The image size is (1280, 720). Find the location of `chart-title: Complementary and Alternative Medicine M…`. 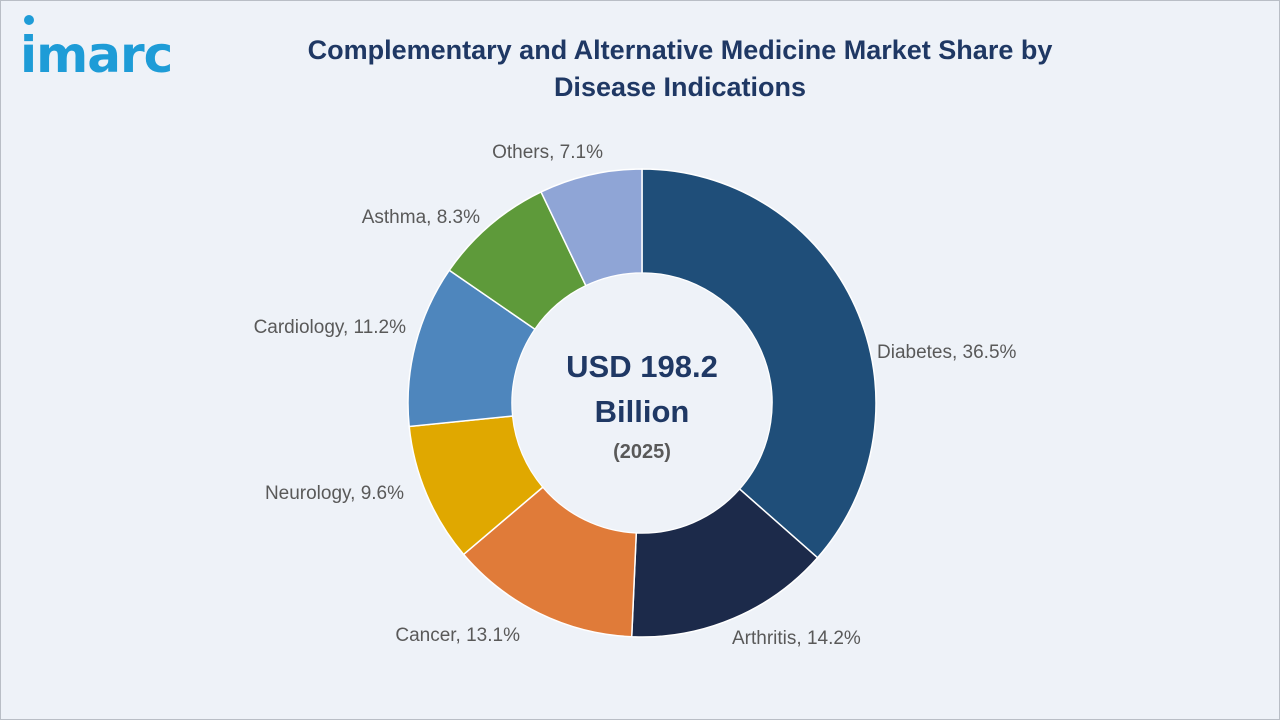

chart-title: Complementary and Alternative Medicine M… is located at coordinates (680, 68).